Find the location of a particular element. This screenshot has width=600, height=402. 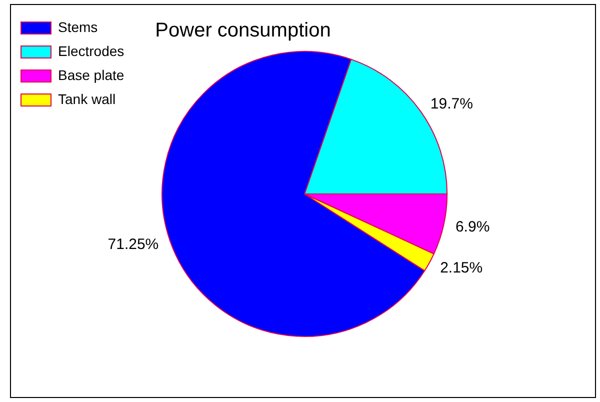

data-label: 6.9% is located at coordinates (472, 227).